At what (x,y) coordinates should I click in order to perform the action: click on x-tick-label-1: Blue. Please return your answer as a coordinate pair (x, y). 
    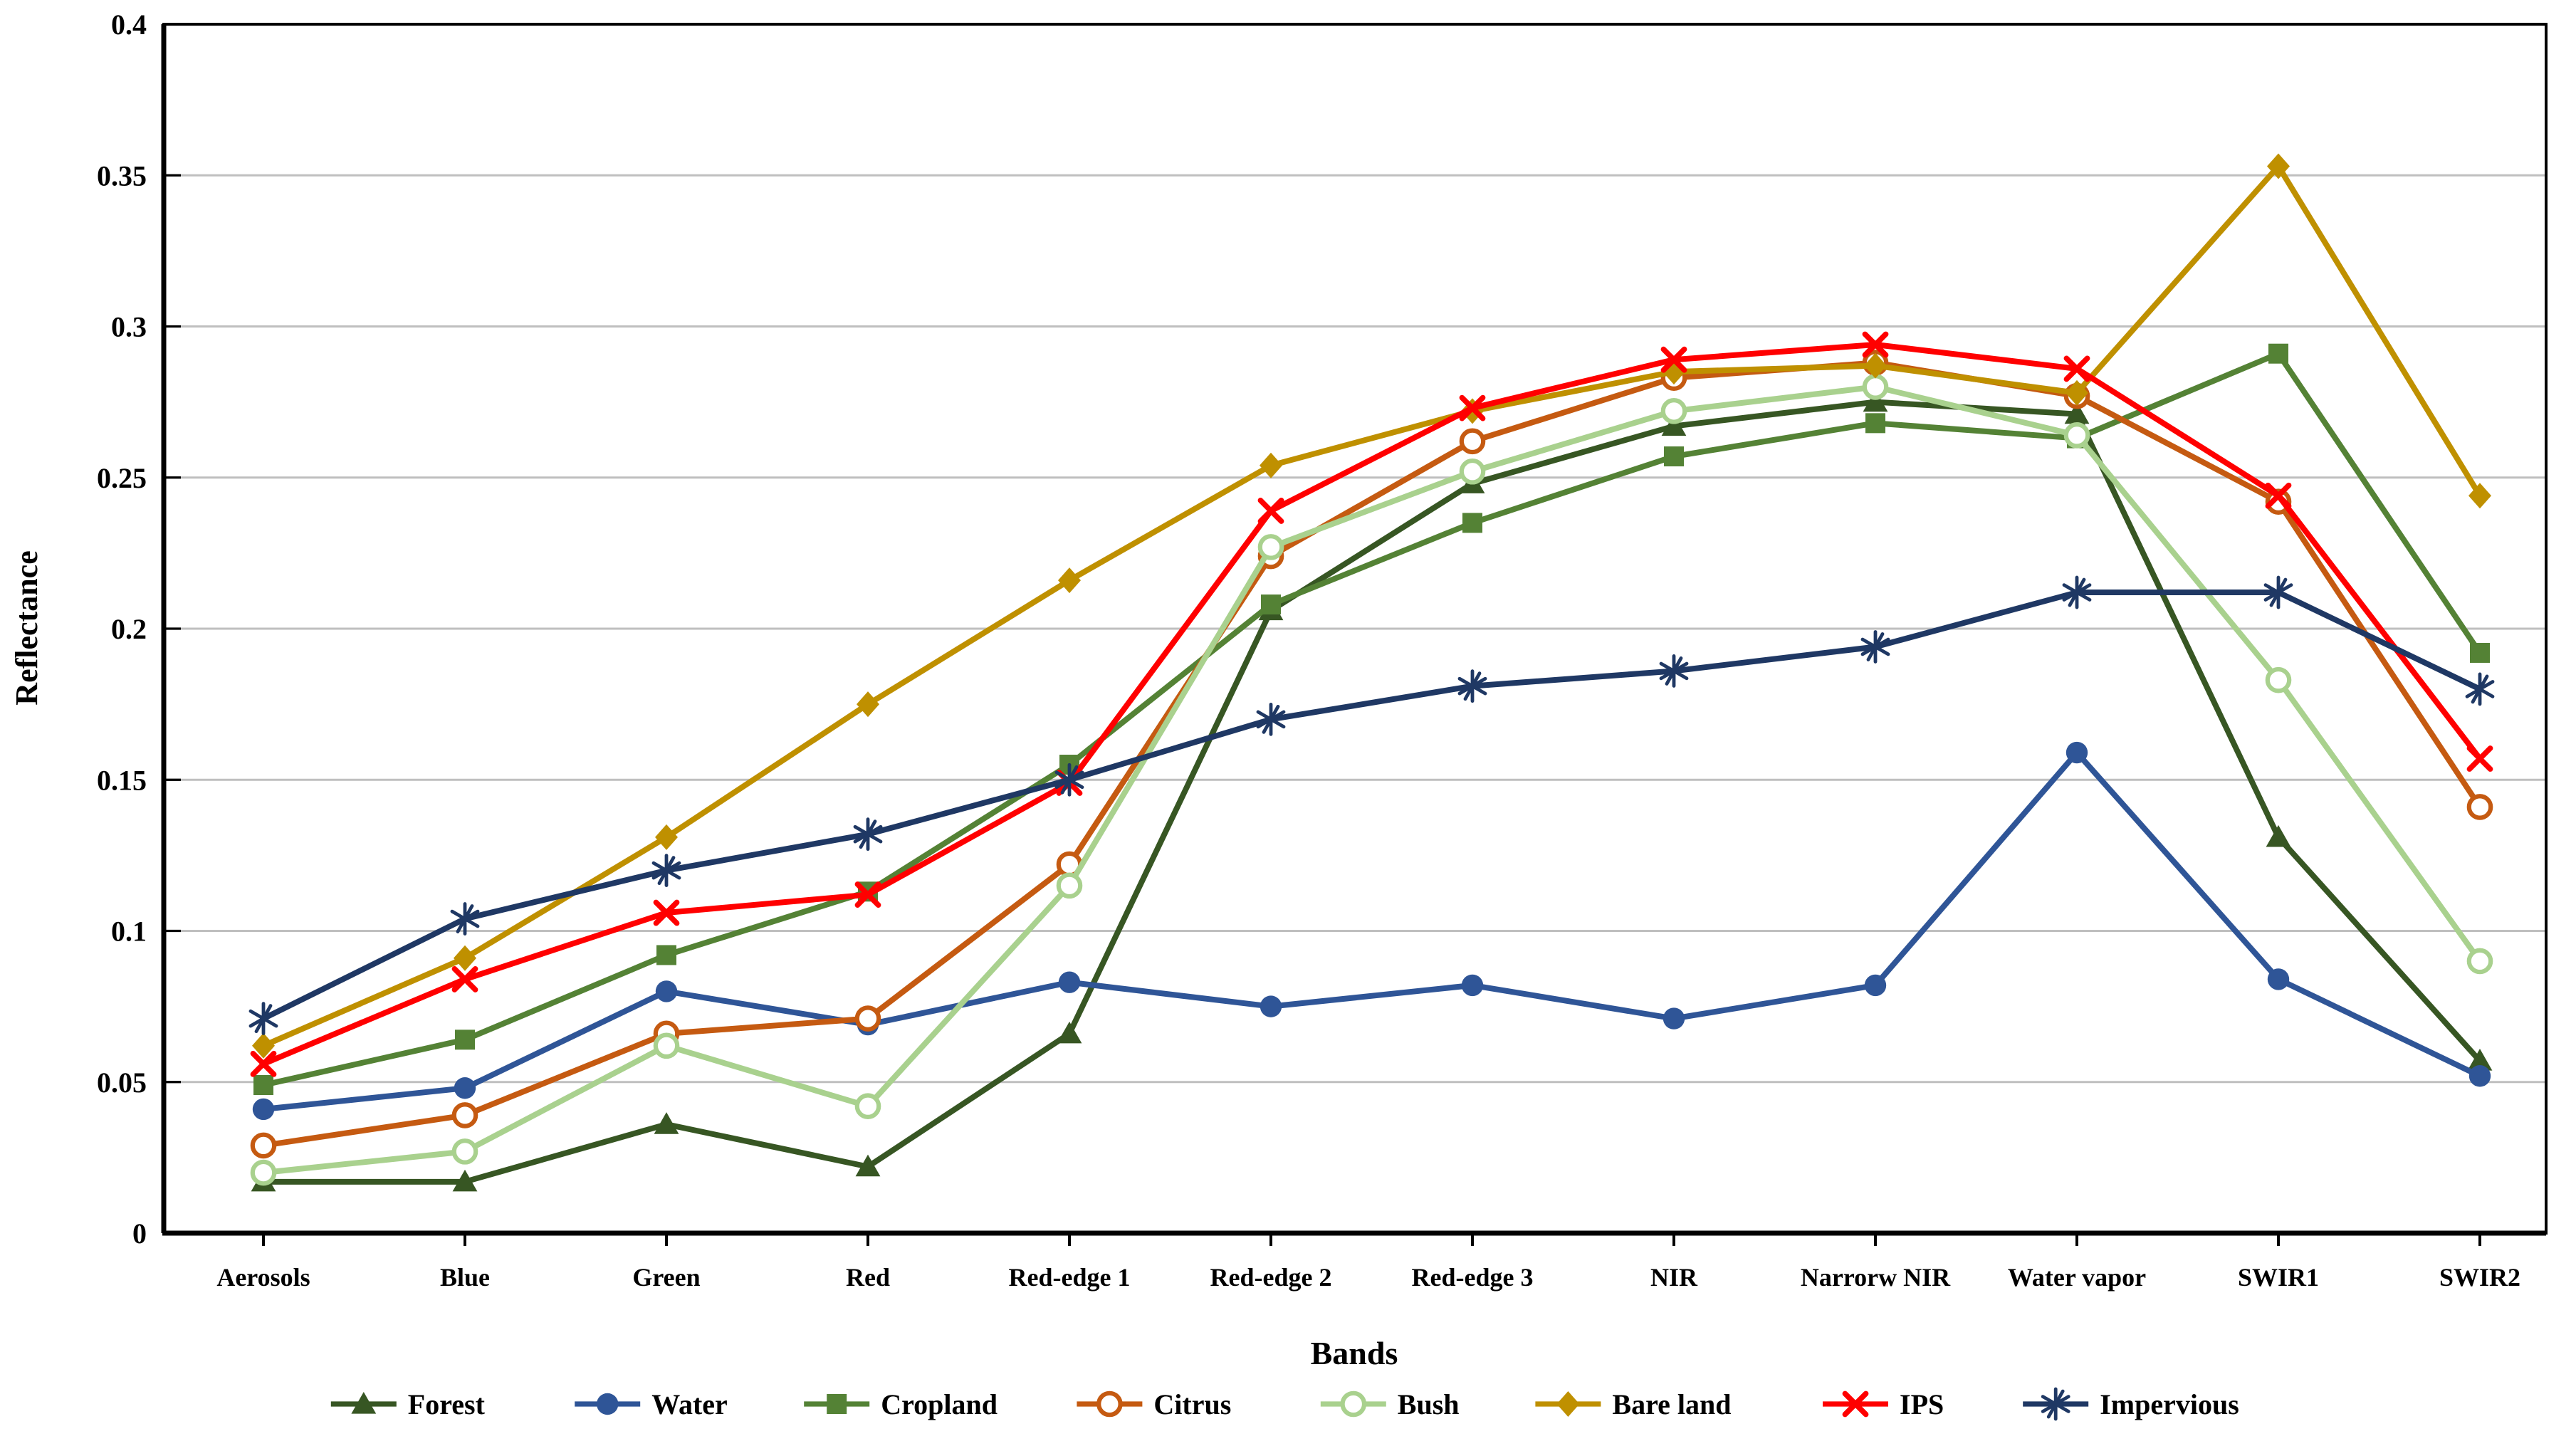
    Looking at the image, I should click on (465, 1277).